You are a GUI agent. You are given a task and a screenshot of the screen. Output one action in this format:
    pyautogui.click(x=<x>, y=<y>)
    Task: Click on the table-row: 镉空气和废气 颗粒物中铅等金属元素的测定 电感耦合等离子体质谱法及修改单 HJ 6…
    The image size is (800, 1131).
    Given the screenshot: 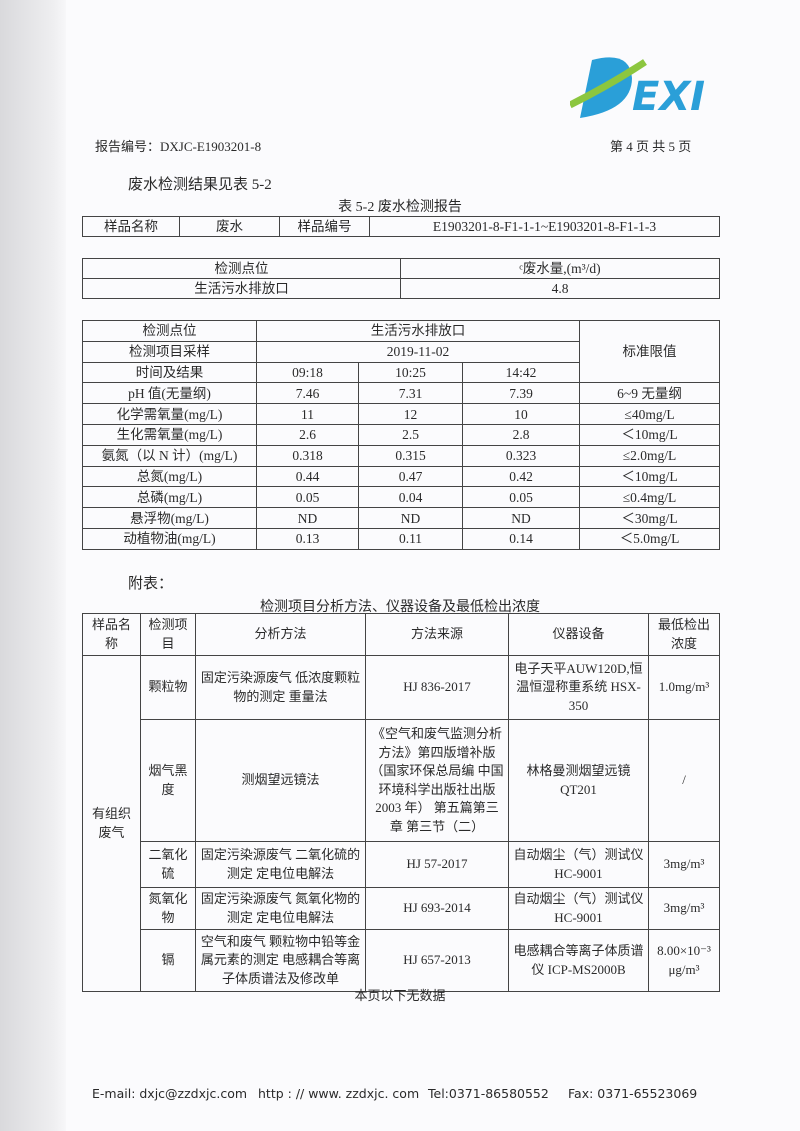 What is the action you would take?
    pyautogui.click(x=401, y=960)
    